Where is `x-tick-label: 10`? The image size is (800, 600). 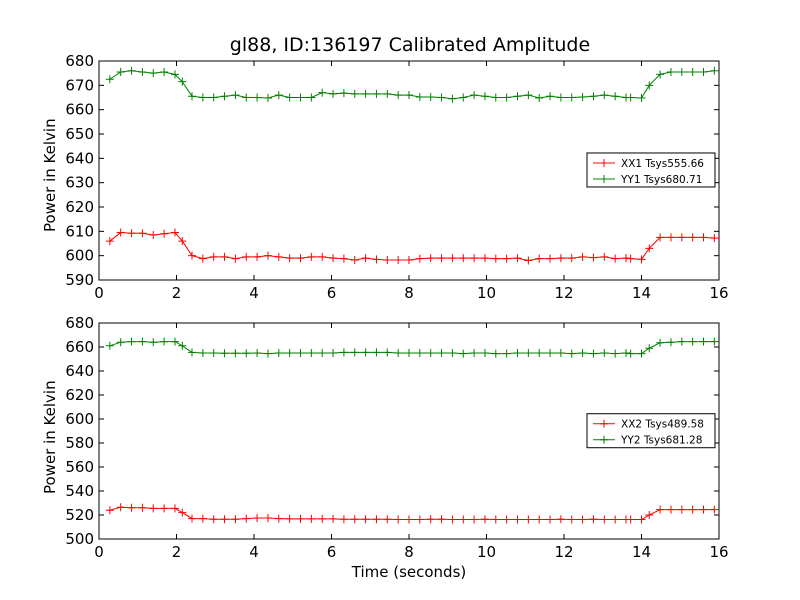
x-tick-label: 10 is located at coordinates (486, 552).